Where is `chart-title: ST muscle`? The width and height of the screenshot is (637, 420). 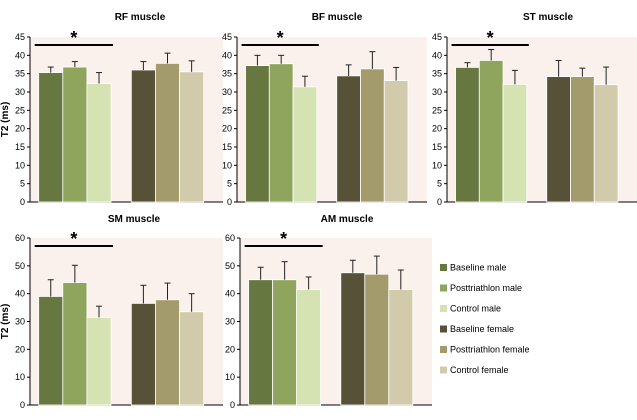
chart-title: ST muscle is located at coordinates (548, 17).